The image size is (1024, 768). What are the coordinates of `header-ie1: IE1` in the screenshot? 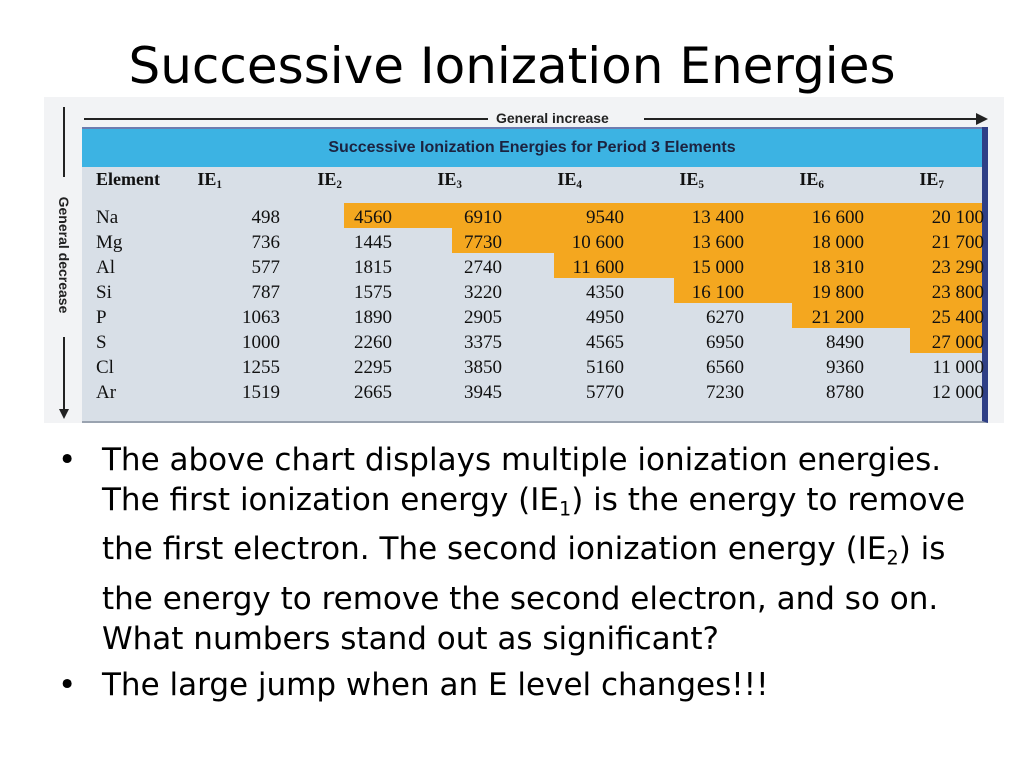 It's located at (209, 180).